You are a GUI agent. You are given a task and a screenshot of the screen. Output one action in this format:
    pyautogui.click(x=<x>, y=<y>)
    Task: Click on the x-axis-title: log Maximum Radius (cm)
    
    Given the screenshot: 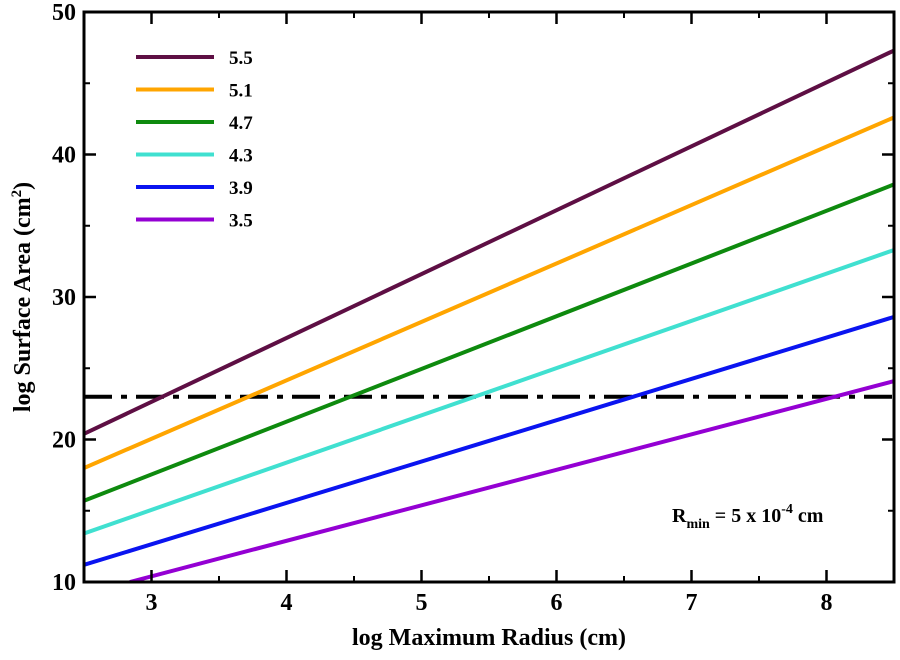 What is the action you would take?
    pyautogui.click(x=489, y=638)
    